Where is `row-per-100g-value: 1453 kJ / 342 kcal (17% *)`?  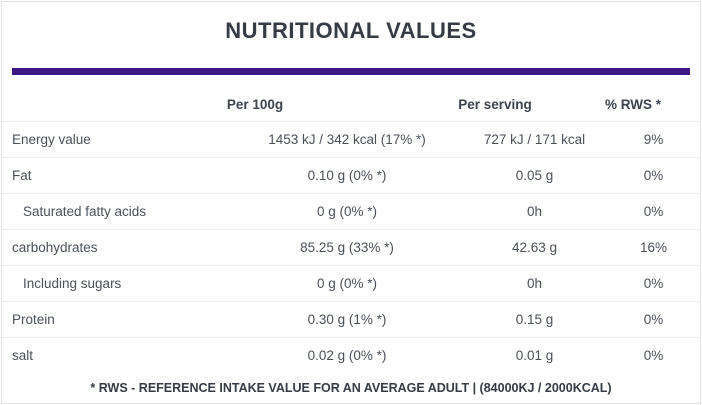
row-per-100g-value: 1453 kJ / 342 kcal (17% *) is located at coordinates (347, 139).